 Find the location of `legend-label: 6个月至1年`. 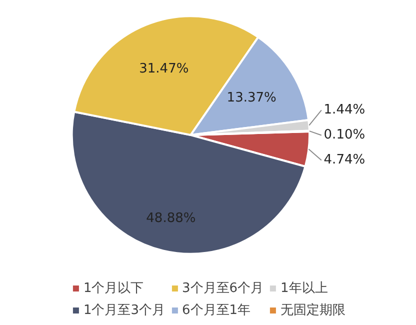

legend-label: 6个月至1年 is located at coordinates (216, 310).